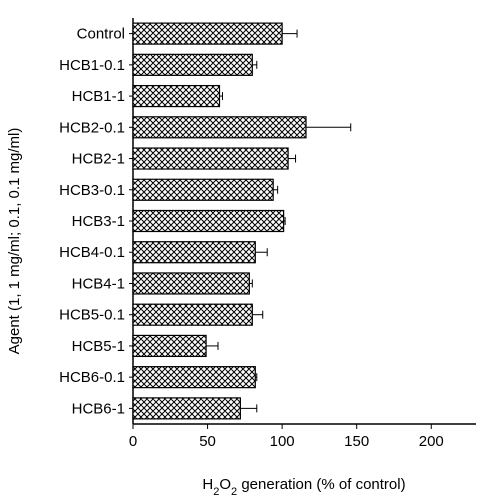 This screenshot has height=498, width=477. What do you see at coordinates (92, 315) in the screenshot?
I see `category-label: HCB5-0.1` at bounding box center [92, 315].